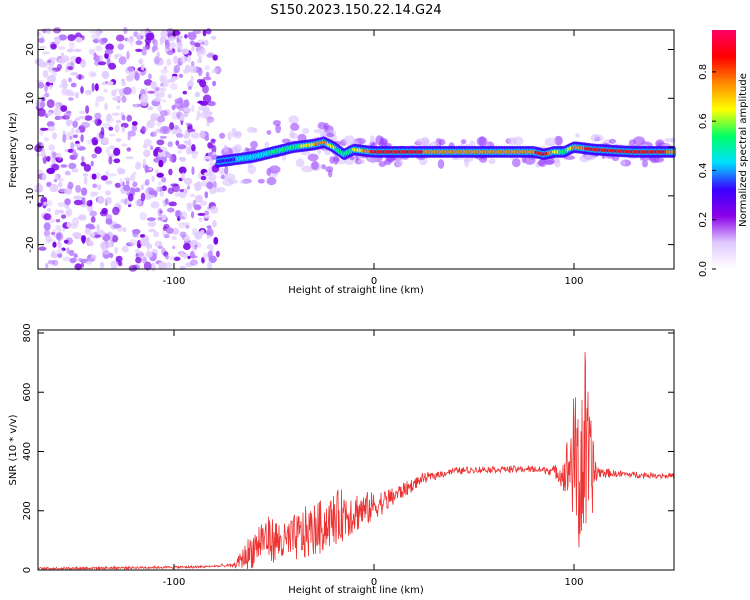  I want to click on colorbar-ticks: 0.0 0.2 0.4 0.6 0.8, so click(707, 170).